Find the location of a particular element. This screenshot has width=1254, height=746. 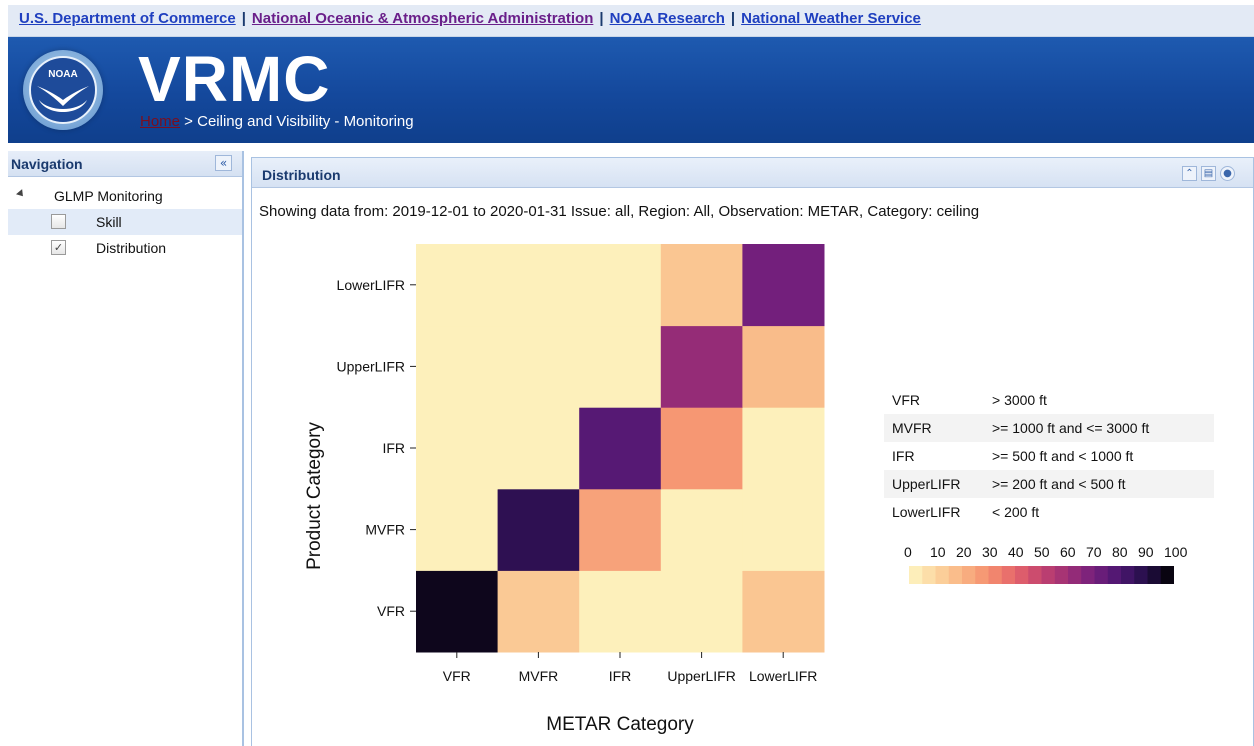

y-tick-label: VFR is located at coordinates (391, 611).